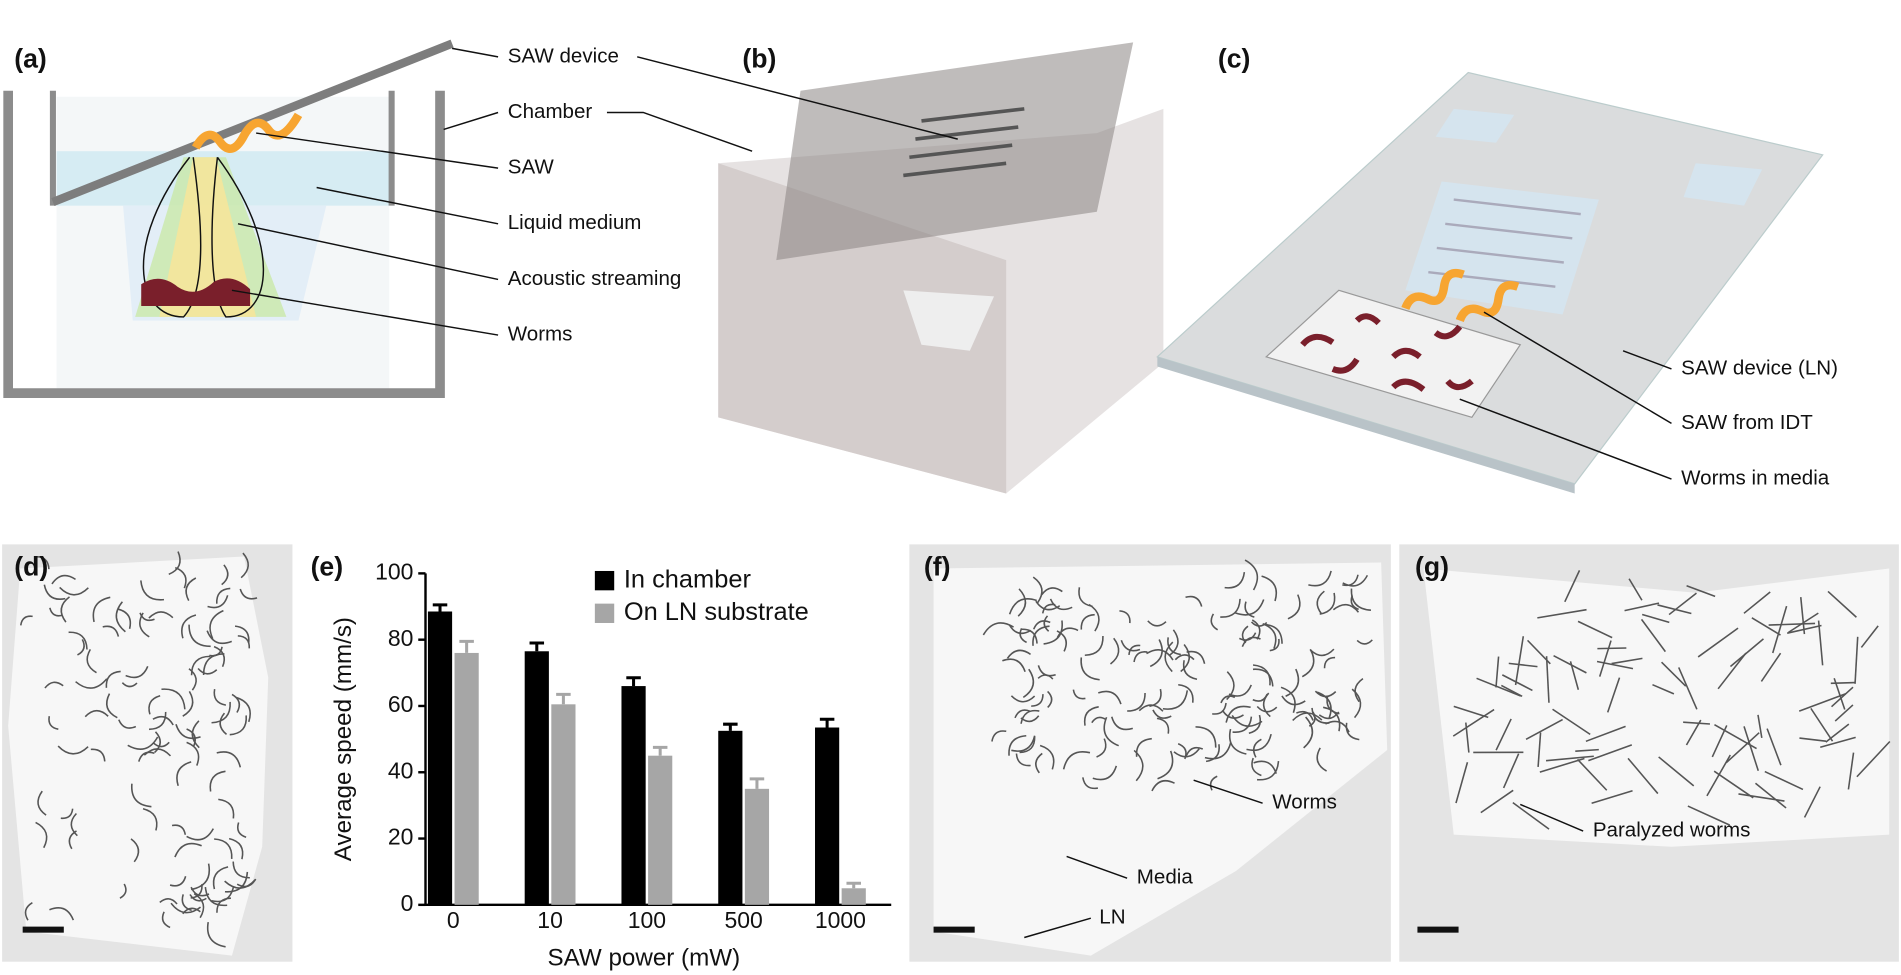 This screenshot has width=1901, height=975. Describe the element at coordinates (595, 278) in the screenshot. I see `annotation: Acoustic streaming` at that location.